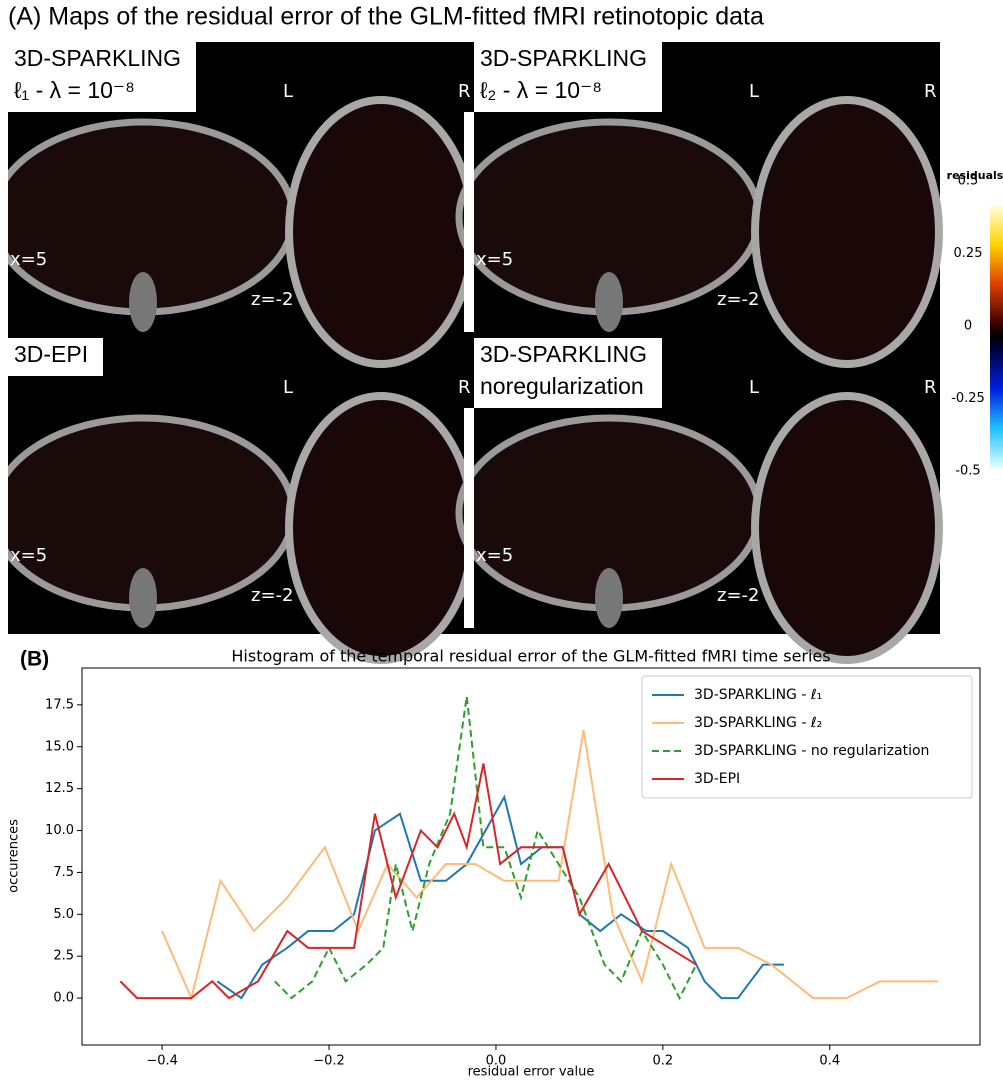  What do you see at coordinates (968, 253) in the screenshot?
I see `colorbar-tick-label: 0.25` at bounding box center [968, 253].